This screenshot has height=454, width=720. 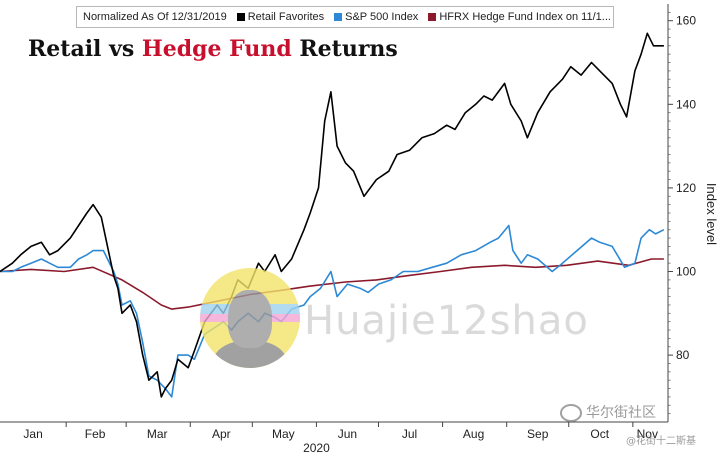 I want to click on chart-title: Retail vs Hedge Fund Returns, so click(x=213, y=49).